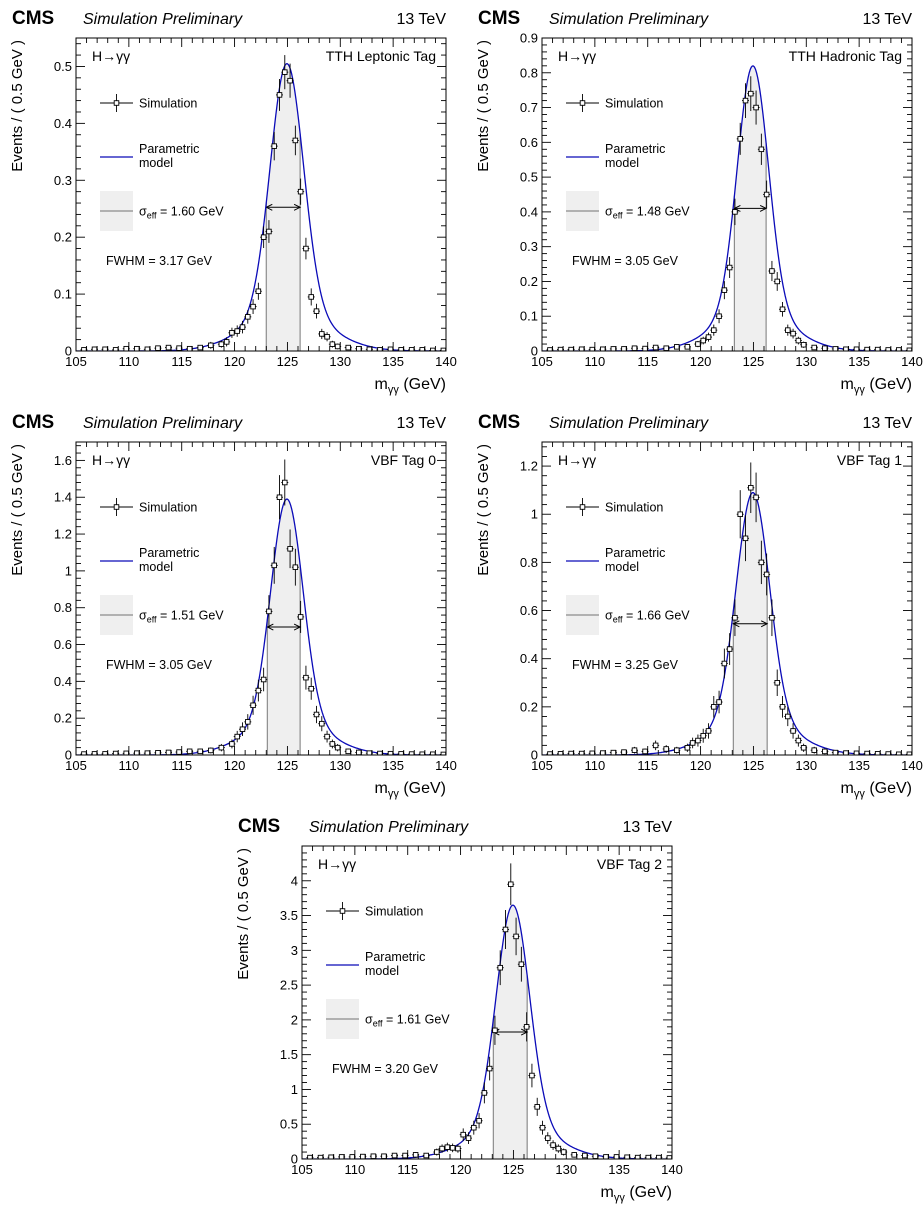 This screenshot has height=1210, width=923. I want to click on y-tick-label: 2, so click(294, 1019).